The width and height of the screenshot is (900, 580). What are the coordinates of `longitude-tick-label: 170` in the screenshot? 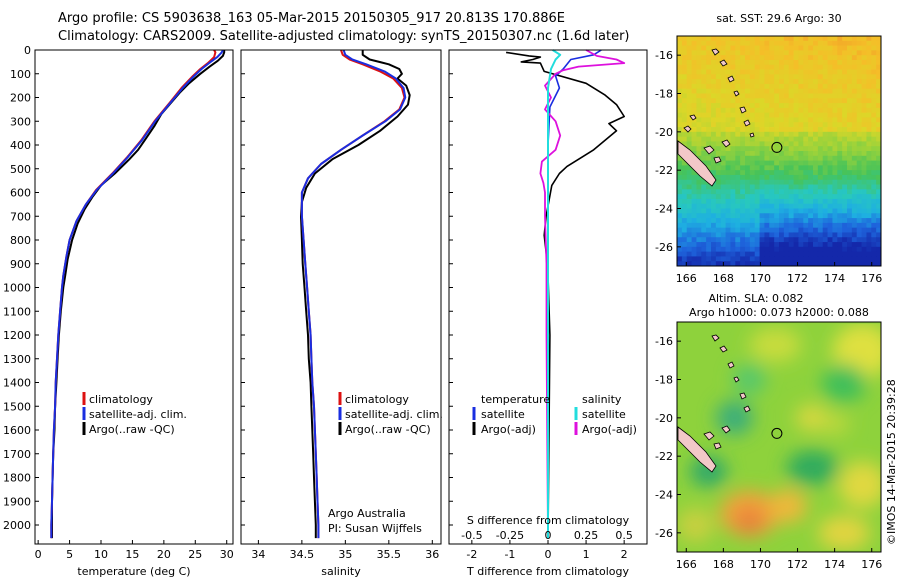 It's located at (760, 564).